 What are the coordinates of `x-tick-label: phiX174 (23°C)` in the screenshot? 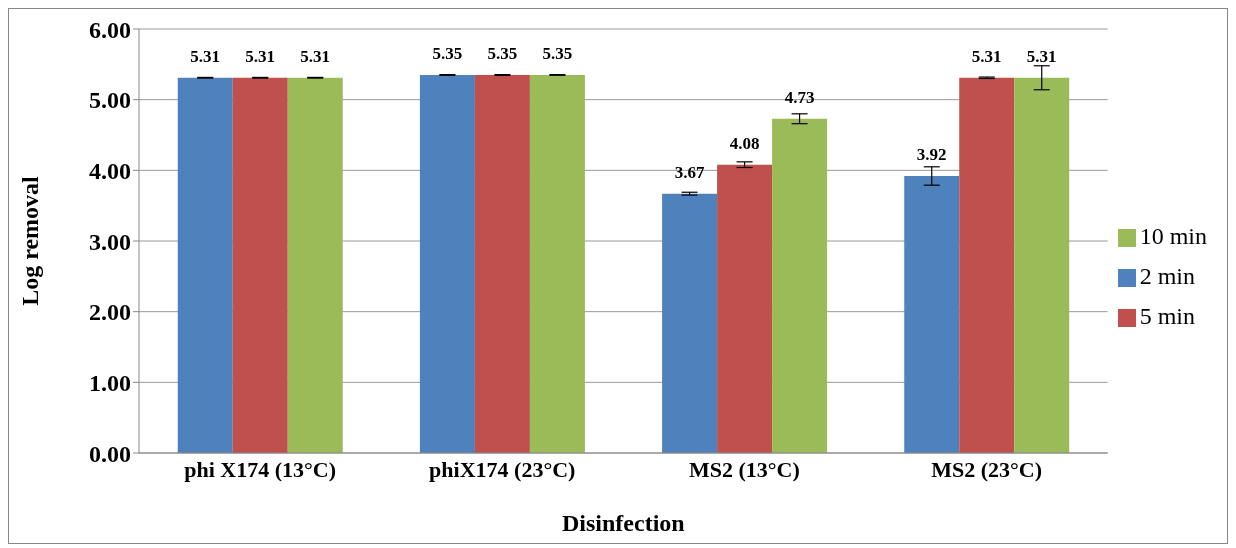 It's located at (502, 469).